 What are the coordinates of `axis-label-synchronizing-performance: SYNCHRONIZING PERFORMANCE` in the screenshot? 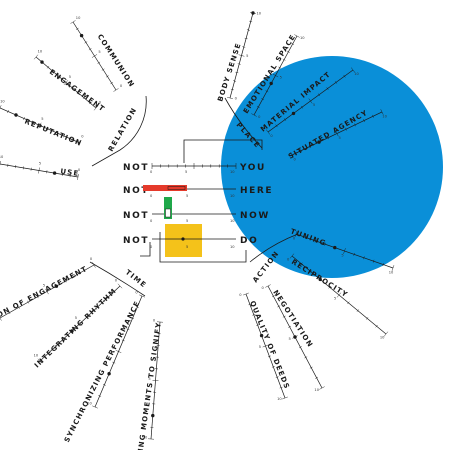 It's located at (102, 371).